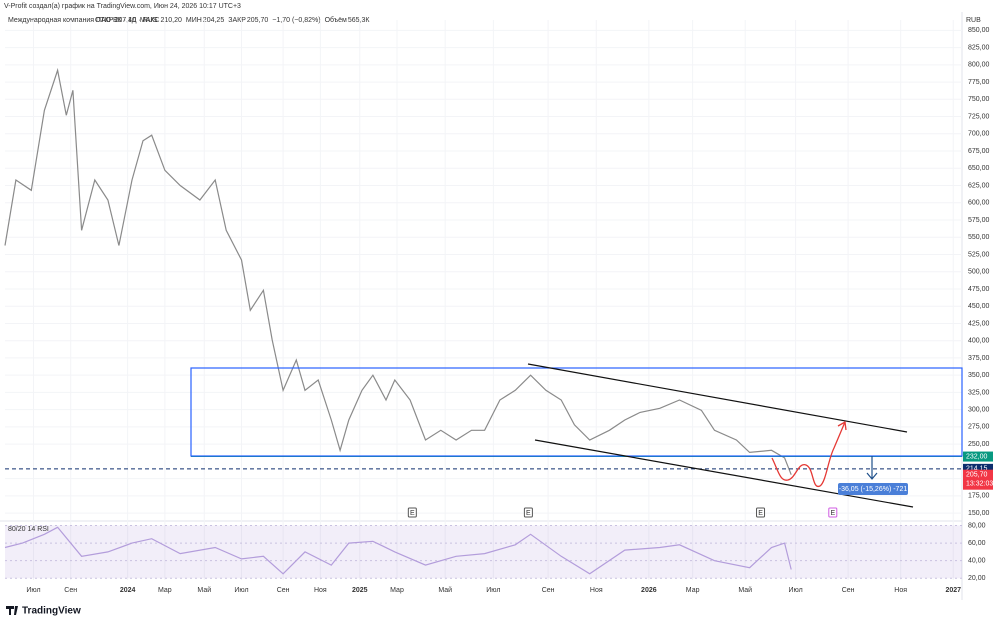  What do you see at coordinates (979, 306) in the screenshot?
I see `y-tick-label: 450,00` at bounding box center [979, 306].